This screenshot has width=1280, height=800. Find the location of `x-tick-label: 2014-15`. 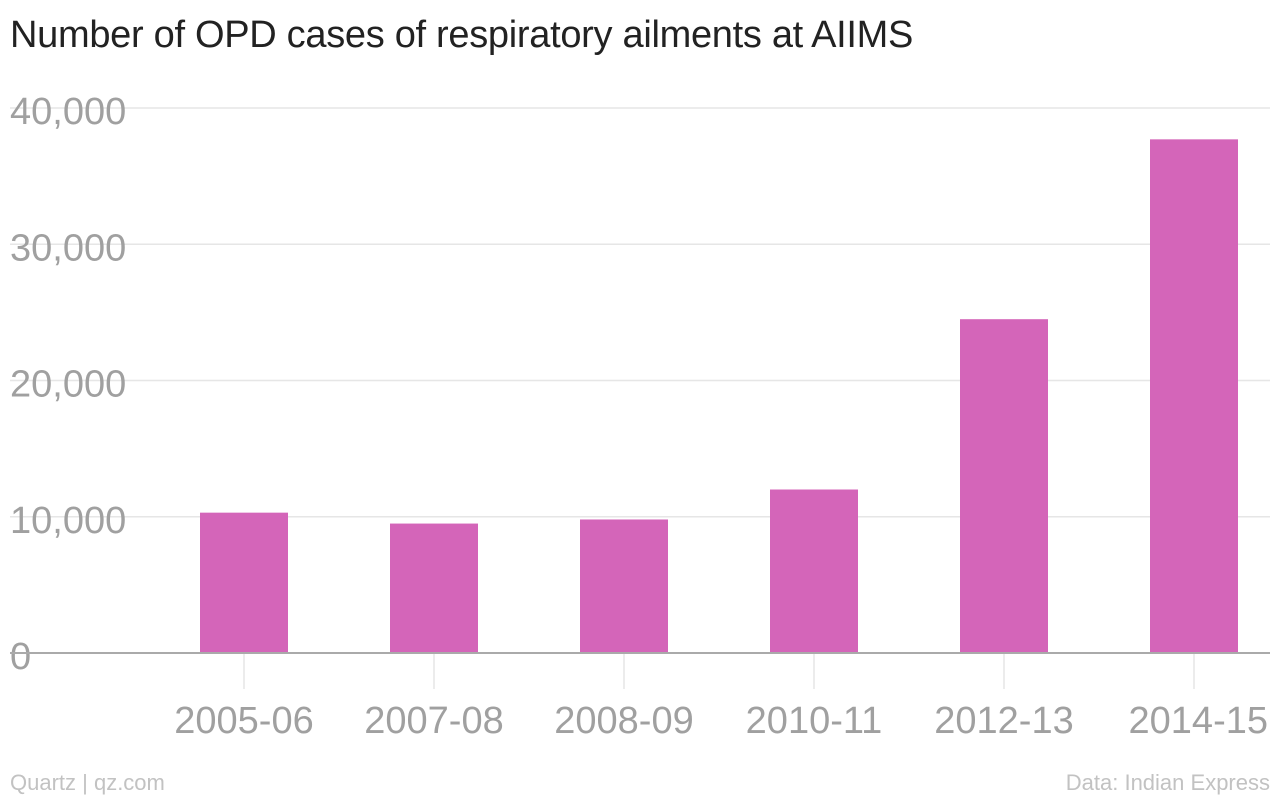

x-tick-label: 2014-15 is located at coordinates (1198, 721).